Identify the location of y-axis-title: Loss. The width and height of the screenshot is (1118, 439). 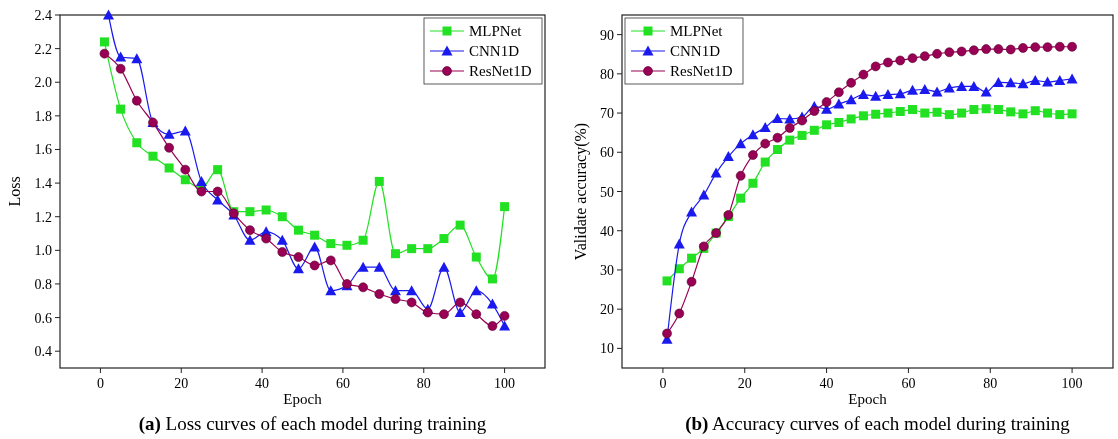
(14, 191).